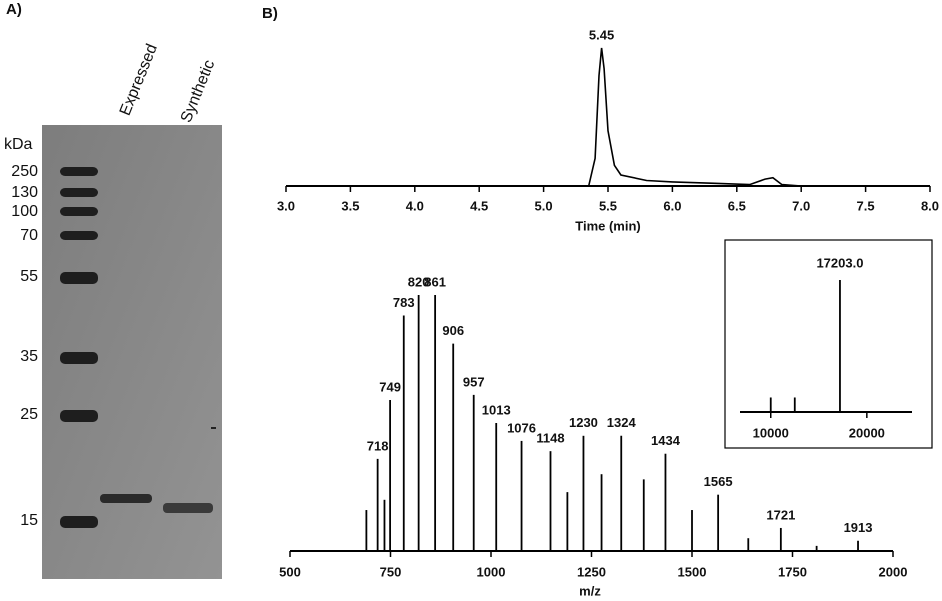 This screenshot has height=601, width=942. Describe the element at coordinates (718, 481) in the screenshot. I see `peak-label: 1565` at that location.